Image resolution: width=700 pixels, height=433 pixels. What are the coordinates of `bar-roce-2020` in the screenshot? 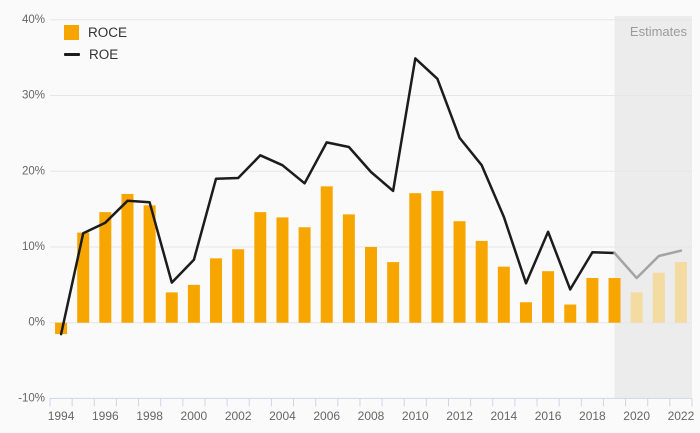 It's located at (636, 307).